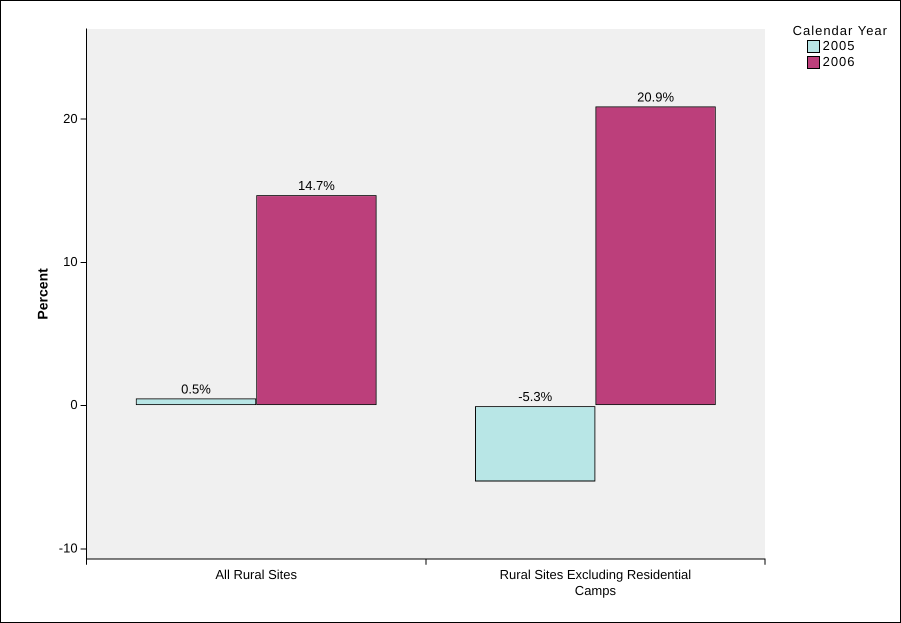 The image size is (901, 623). What do you see at coordinates (70, 261) in the screenshot?
I see `y-tick-label: 10` at bounding box center [70, 261].